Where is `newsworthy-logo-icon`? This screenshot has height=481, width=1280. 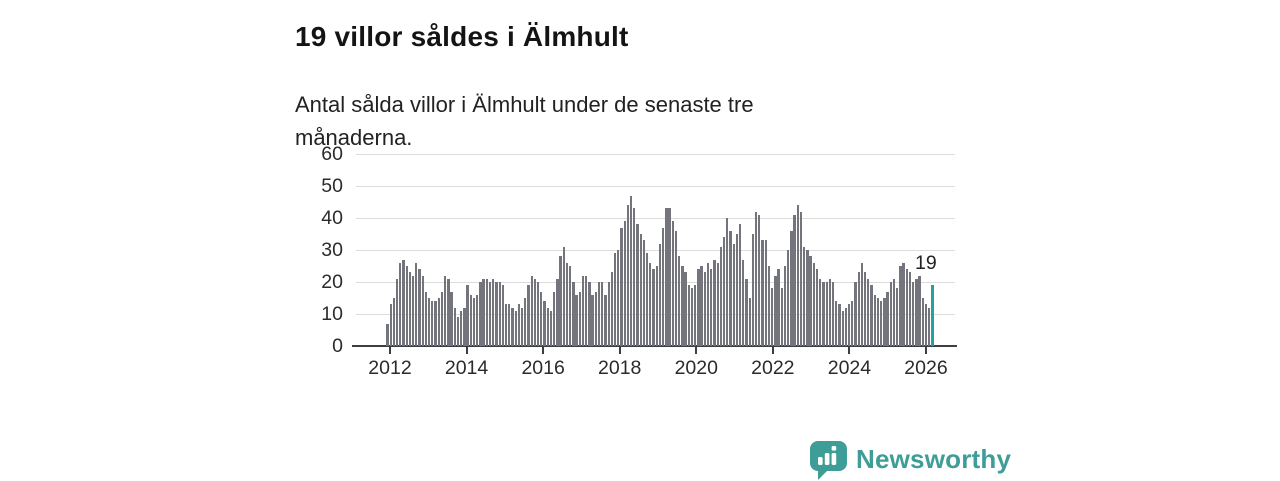 newsworthy-logo-icon is located at coordinates (828, 460).